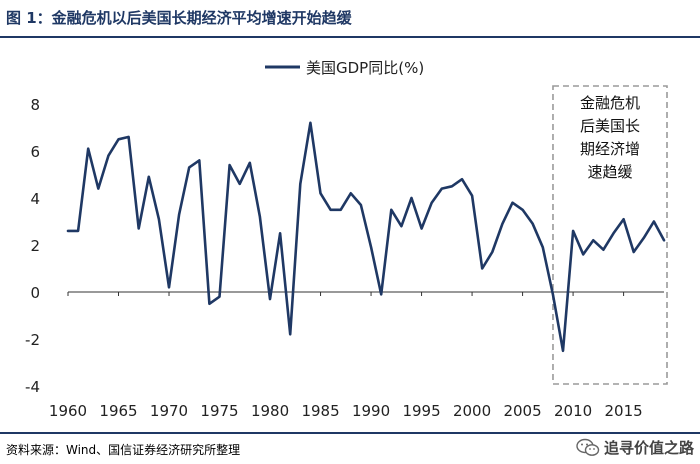 This screenshot has width=700, height=464. What do you see at coordinates (371, 411) in the screenshot?
I see `x-tick-label: 1990` at bounding box center [371, 411].